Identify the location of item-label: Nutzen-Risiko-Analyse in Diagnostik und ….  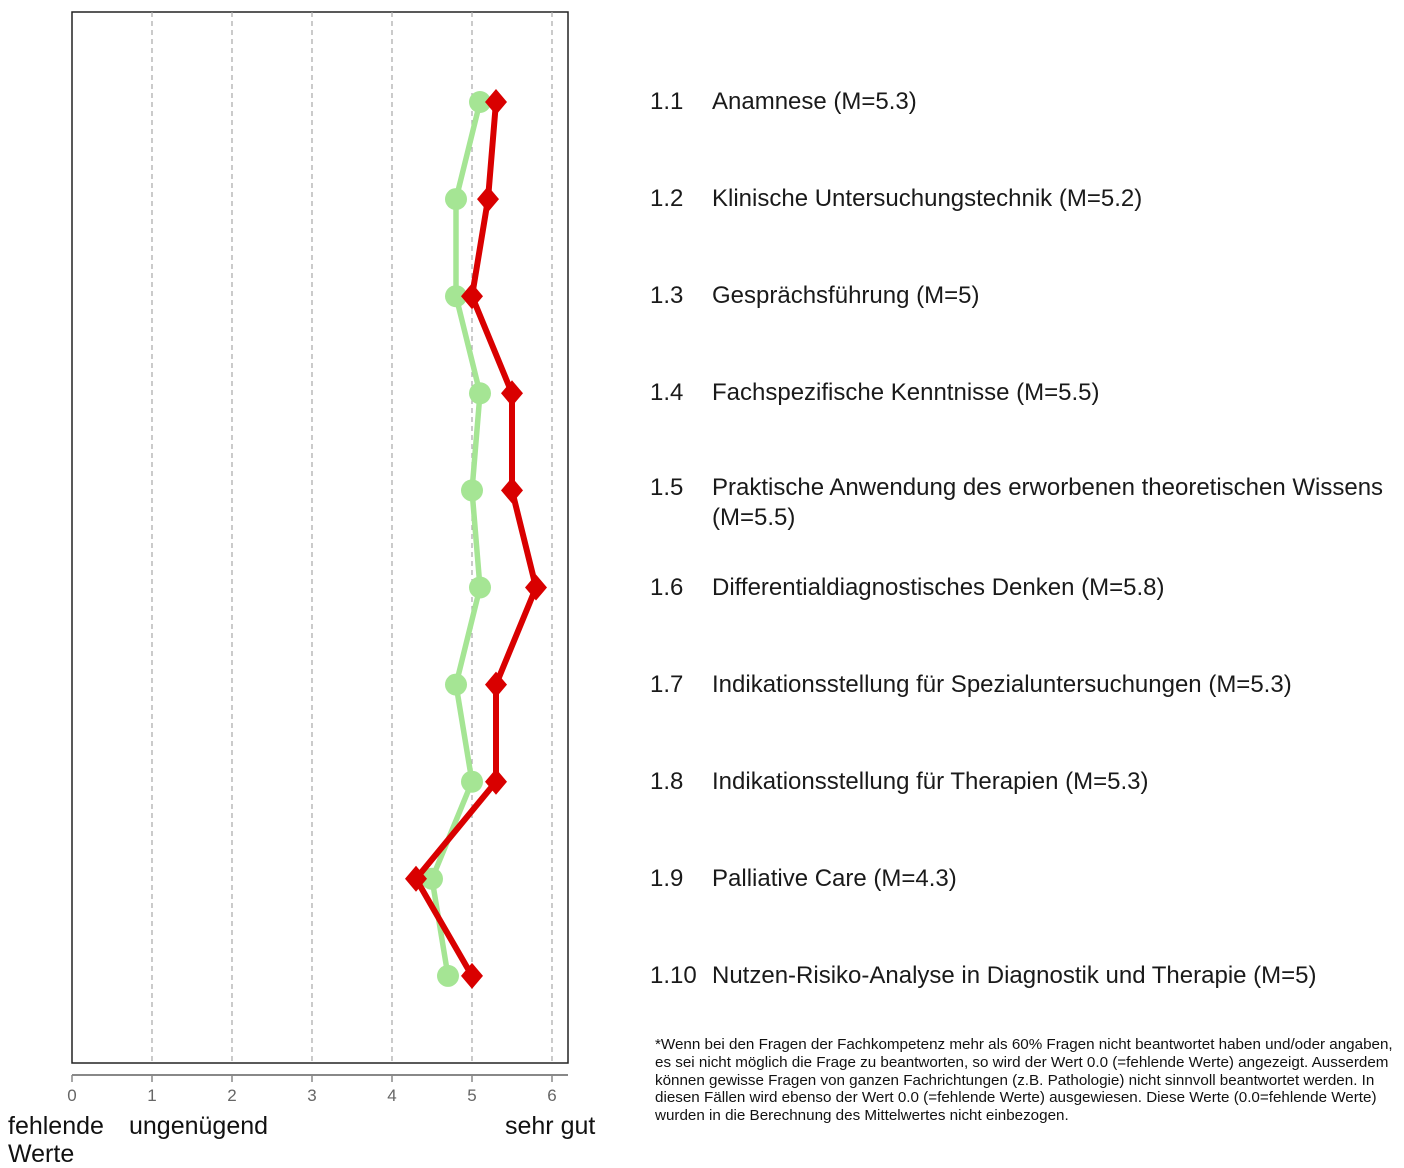
(1014, 975).